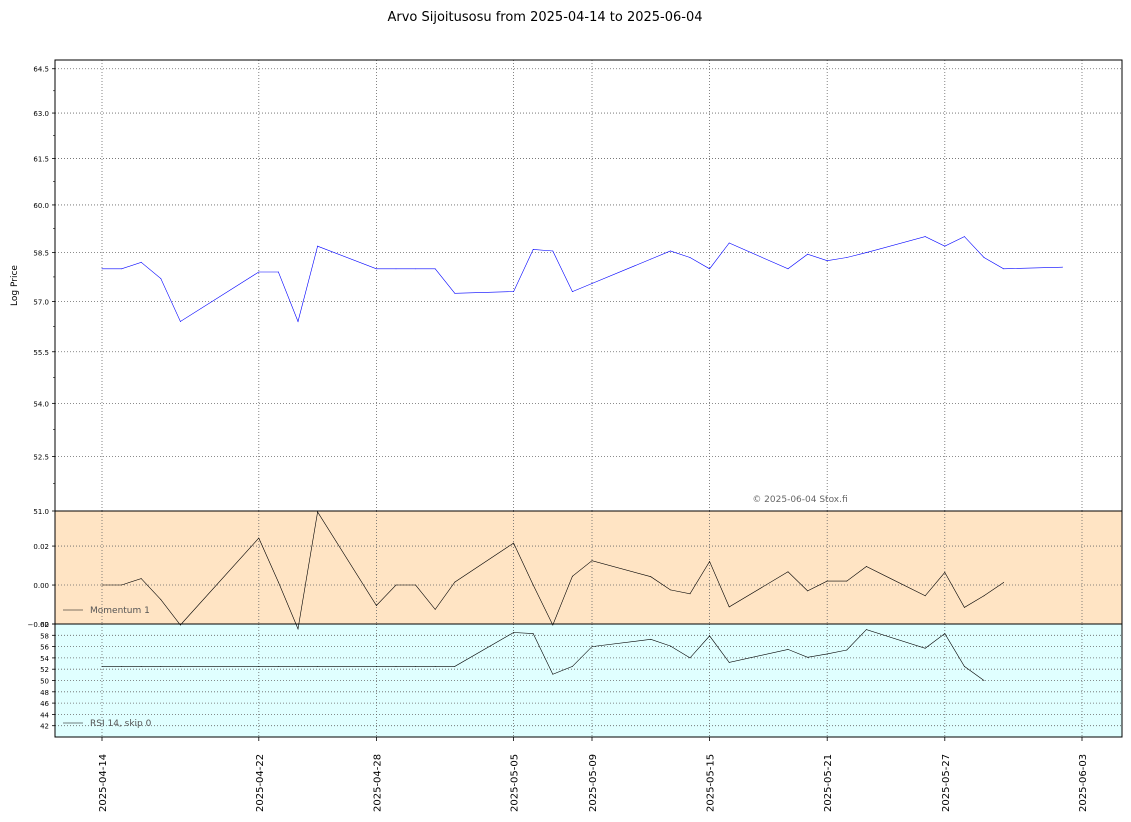 The width and height of the screenshot is (1131, 822). Describe the element at coordinates (44, 693) in the screenshot. I see `y-tick-label: 48` at that location.